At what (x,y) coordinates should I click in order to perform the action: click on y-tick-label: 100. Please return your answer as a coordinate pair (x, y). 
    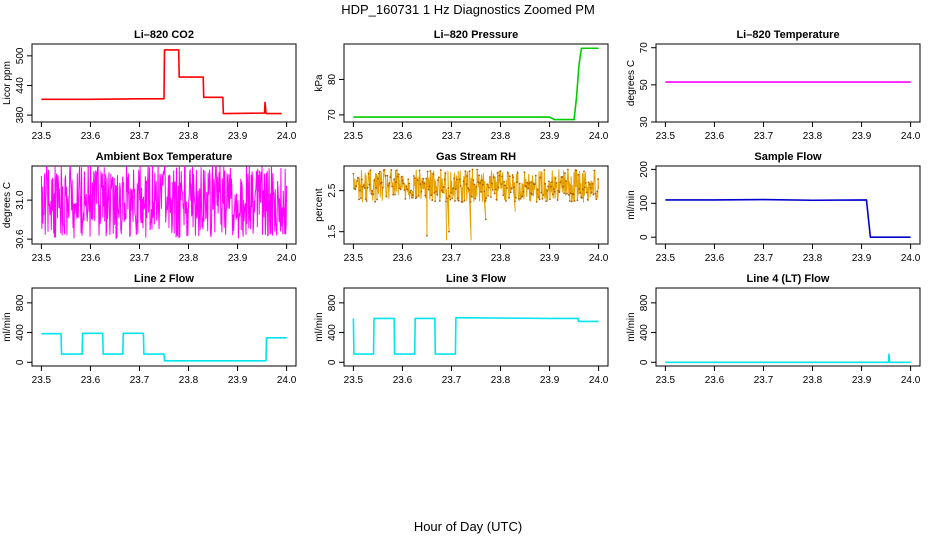
    Looking at the image, I should click on (644, 203).